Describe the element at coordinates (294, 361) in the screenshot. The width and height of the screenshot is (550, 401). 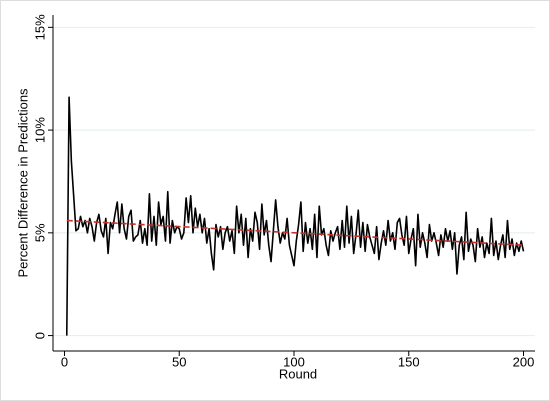
I see `x-tick-label: 100` at that location.